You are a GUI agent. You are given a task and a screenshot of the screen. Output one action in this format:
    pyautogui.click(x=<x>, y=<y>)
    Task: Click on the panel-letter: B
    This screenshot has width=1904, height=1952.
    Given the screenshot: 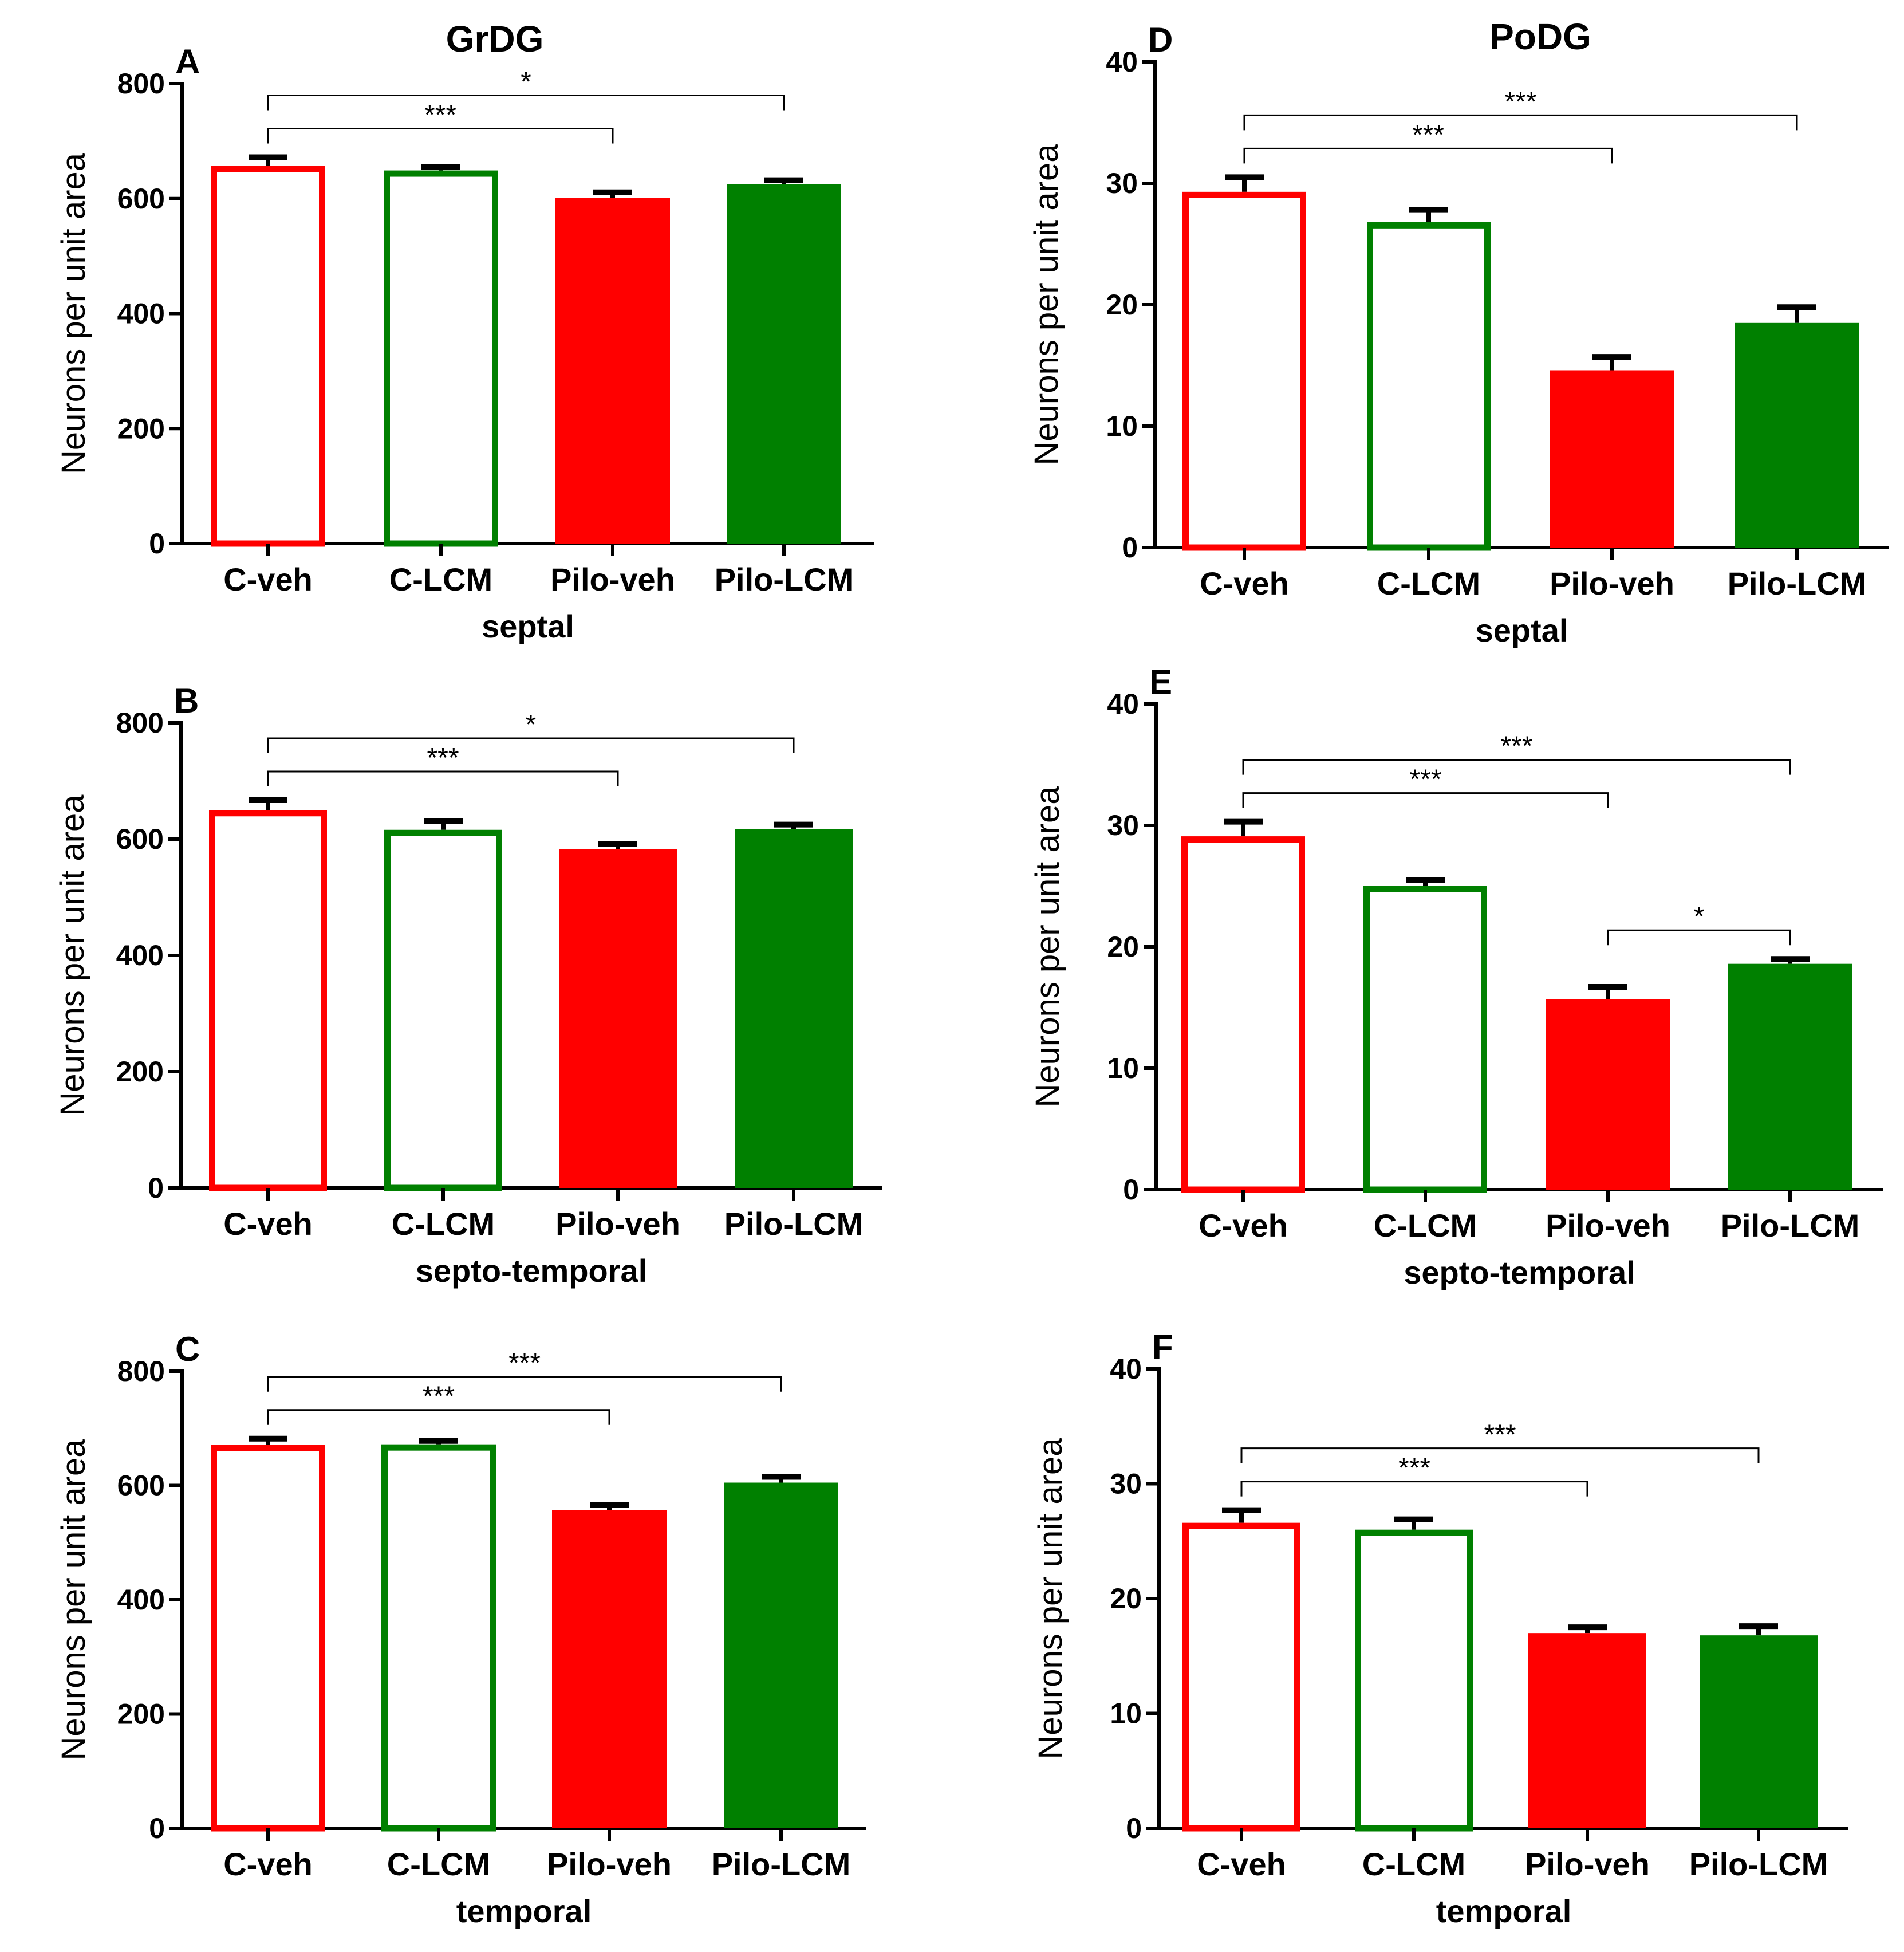 What is the action you would take?
    pyautogui.click(x=186, y=701)
    